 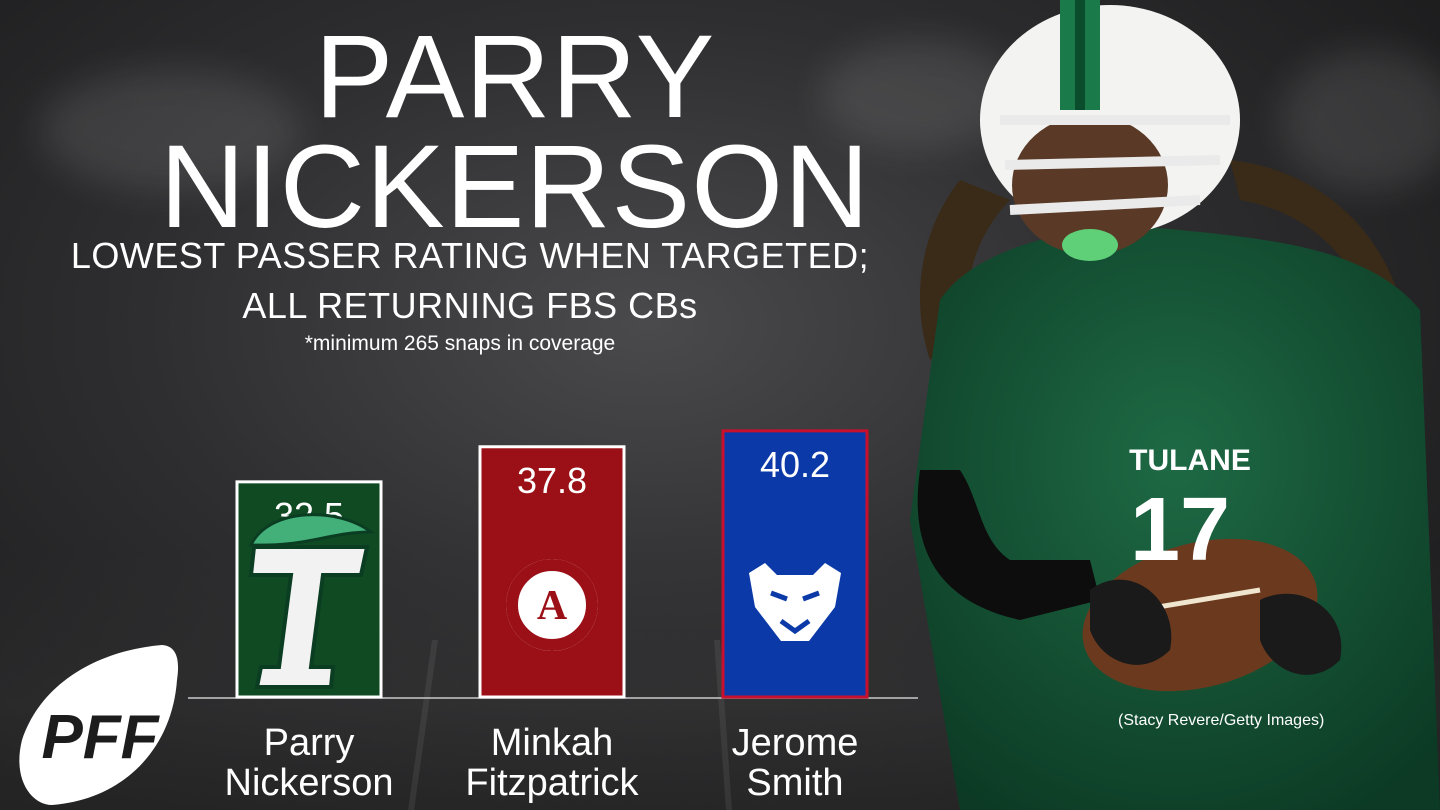 I want to click on pff-logo-text: PFF, so click(x=100, y=737).